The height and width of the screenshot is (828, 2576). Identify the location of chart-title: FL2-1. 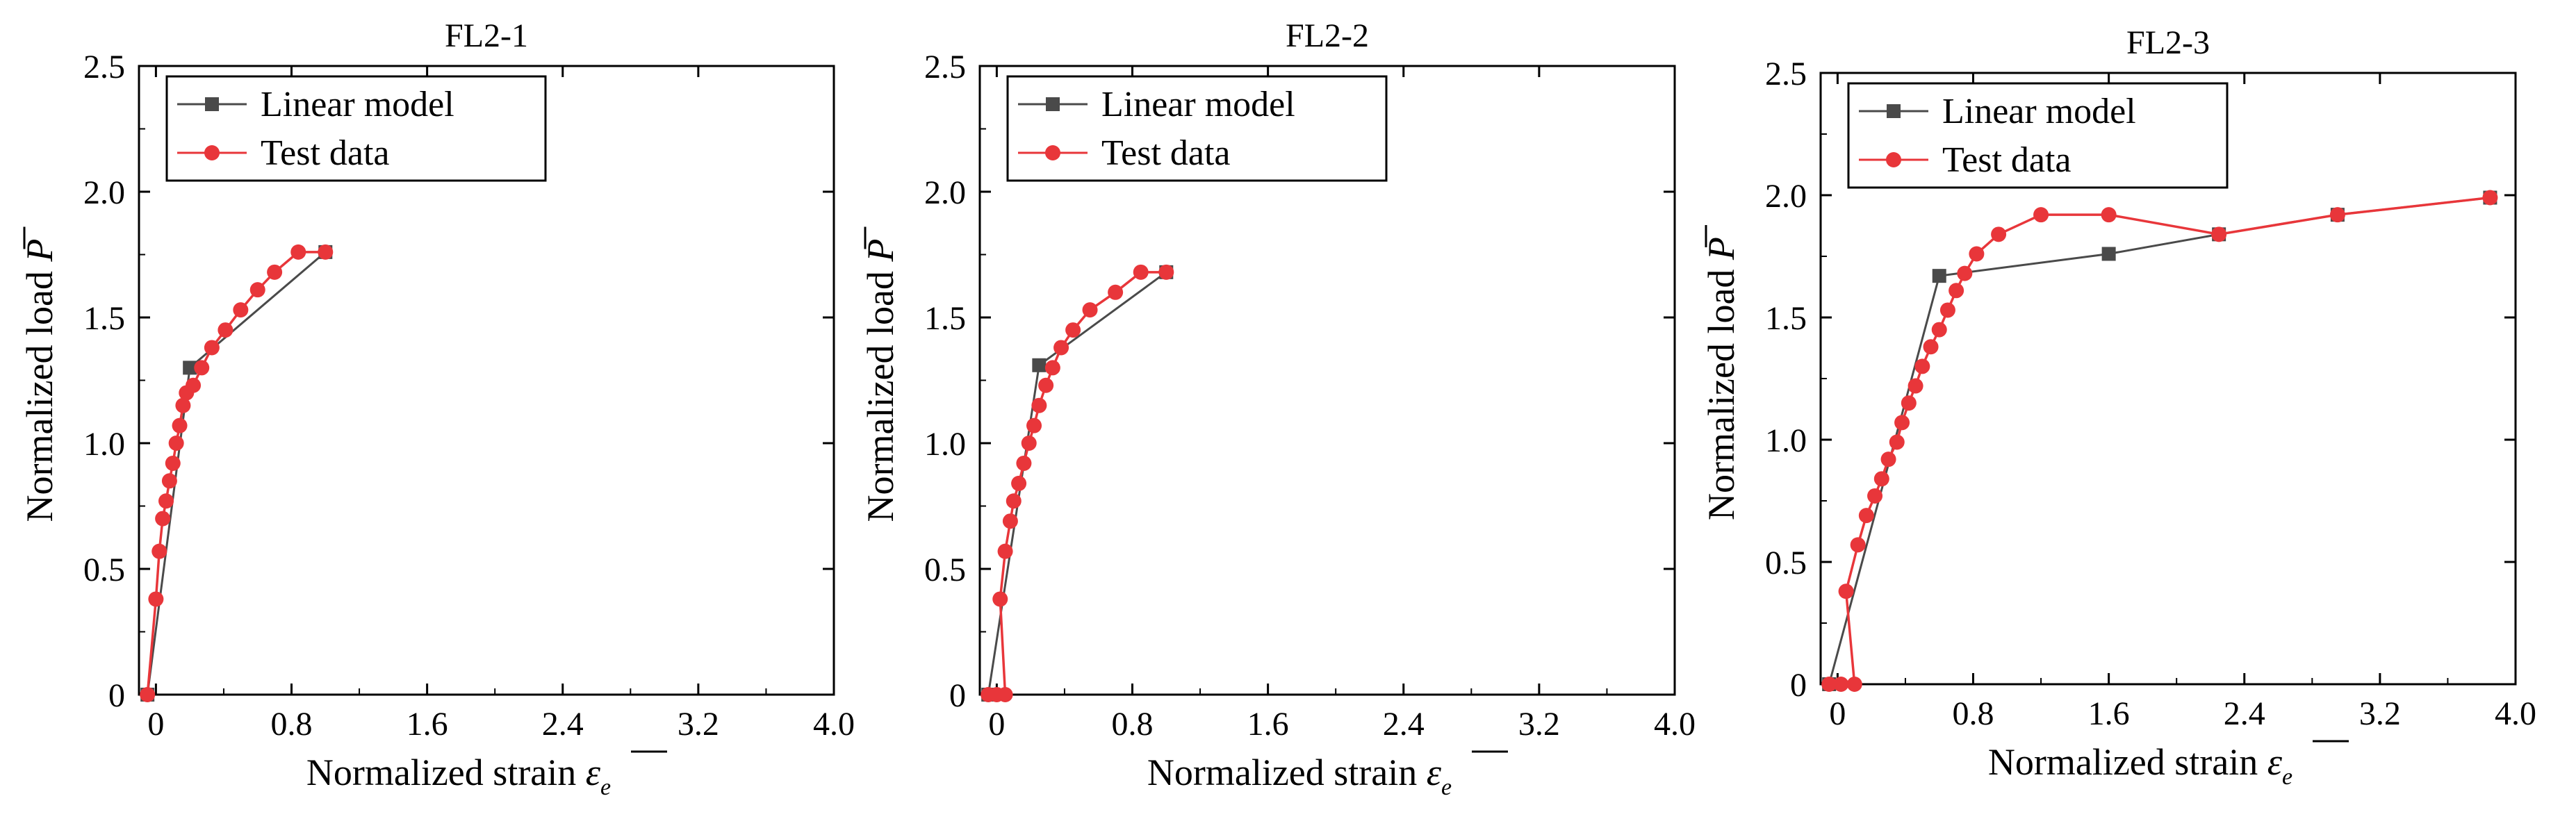
(486, 35).